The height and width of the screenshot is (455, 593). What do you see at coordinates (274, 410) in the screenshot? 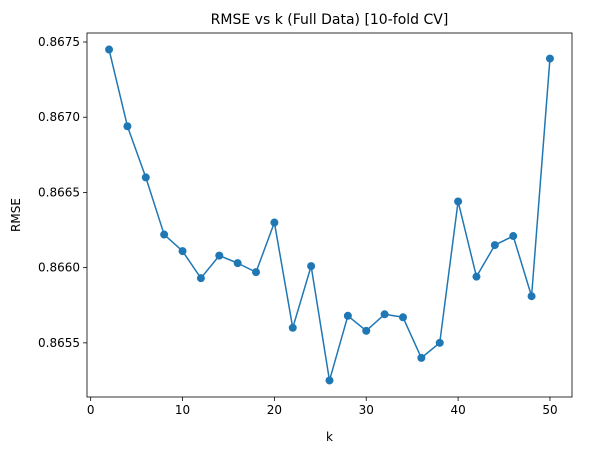
I see `x-tick-label: 20` at bounding box center [274, 410].